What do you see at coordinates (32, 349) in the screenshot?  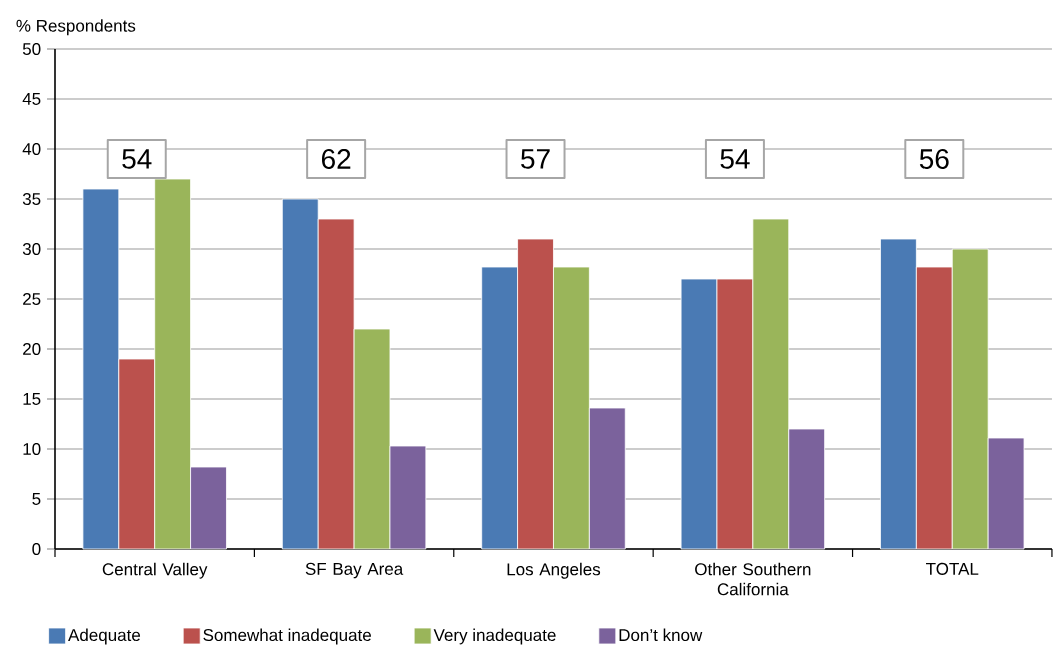 I see `y-tick-label: 20` at bounding box center [32, 349].